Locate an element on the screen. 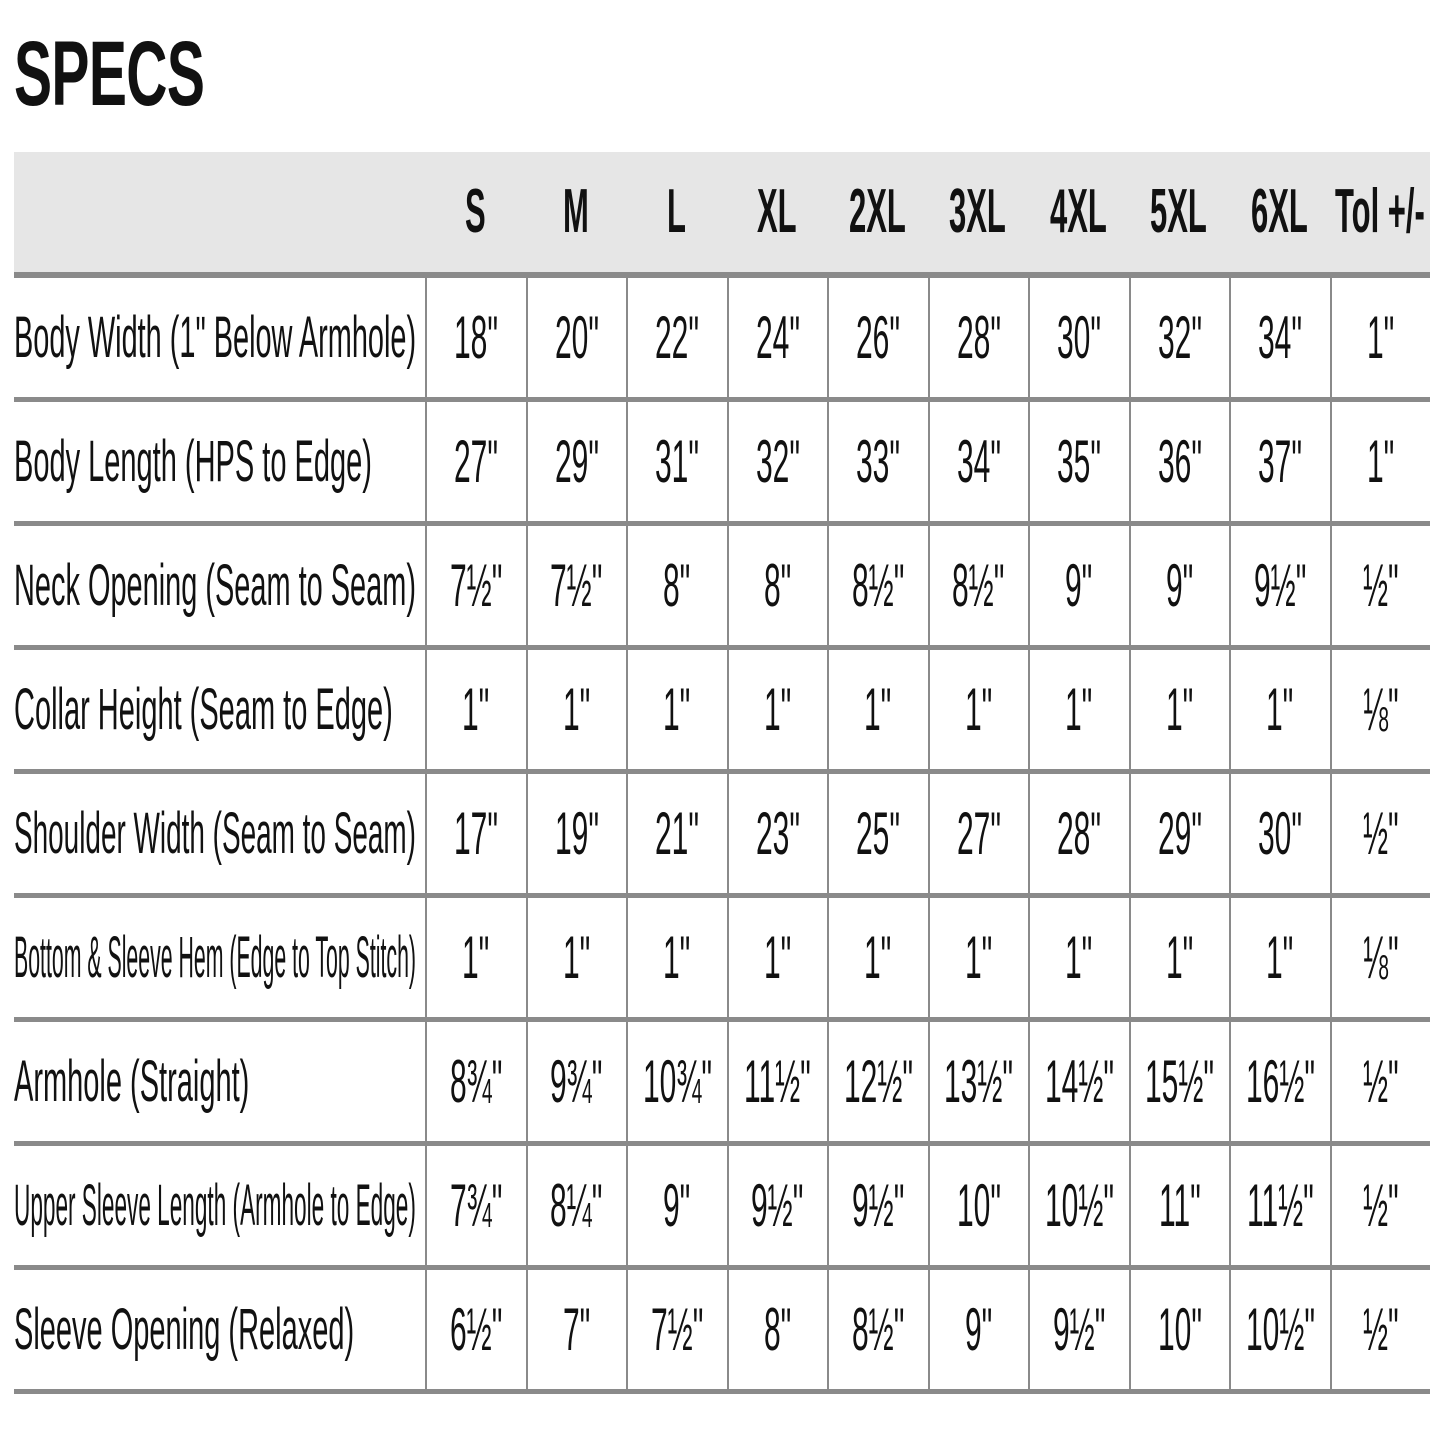  value-text-wrap: 28" is located at coordinates (978, 337).